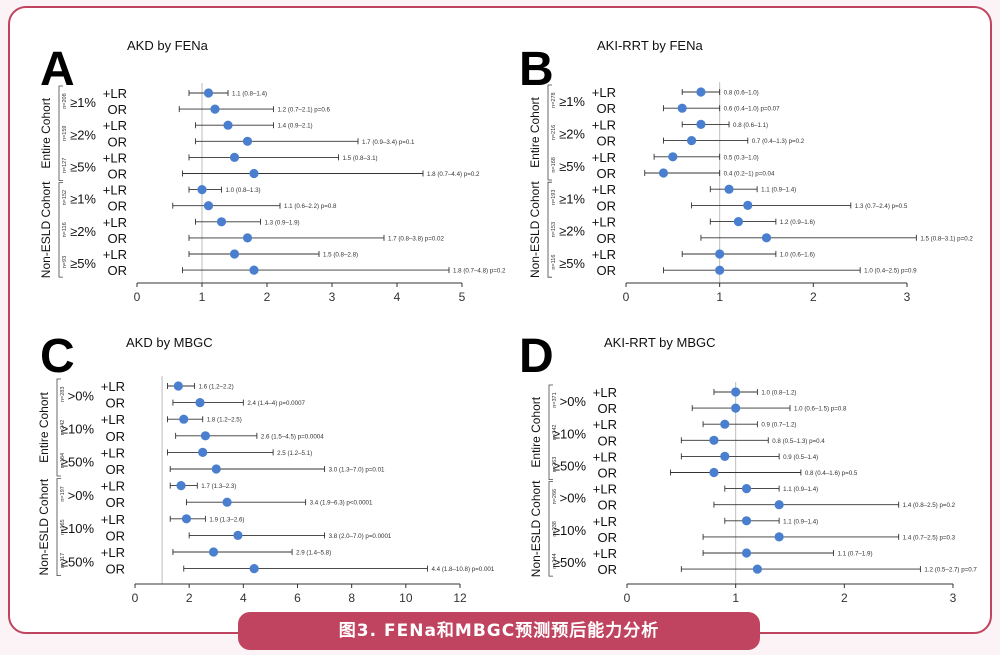  I want to click on estimate-label: 1.2 (0.7–2.1) p=0.6, so click(304, 110).